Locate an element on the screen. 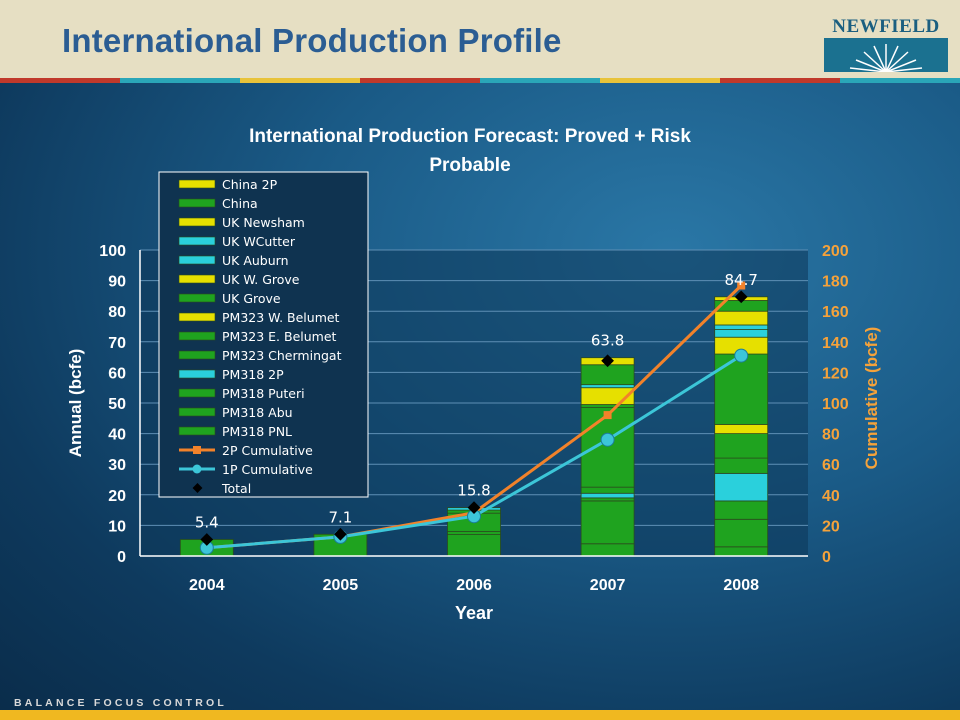  x-tick-label: 2008 is located at coordinates (741, 585).